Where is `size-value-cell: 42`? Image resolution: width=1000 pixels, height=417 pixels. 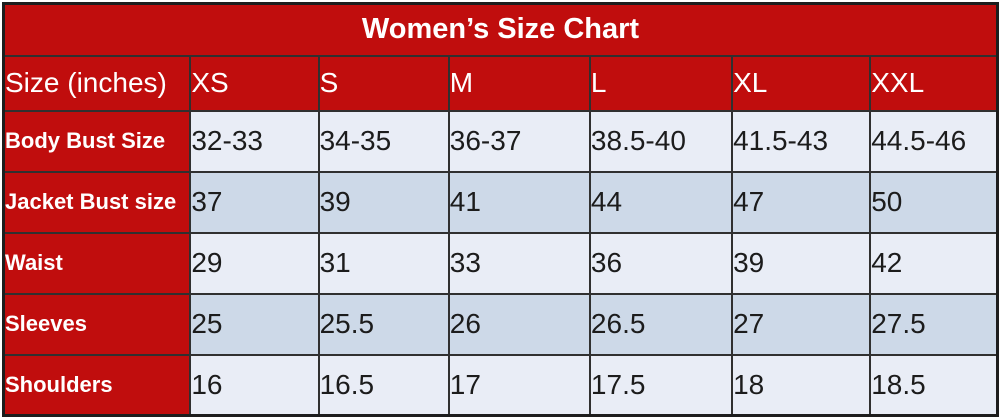
size-value-cell: 42 is located at coordinates (934, 263).